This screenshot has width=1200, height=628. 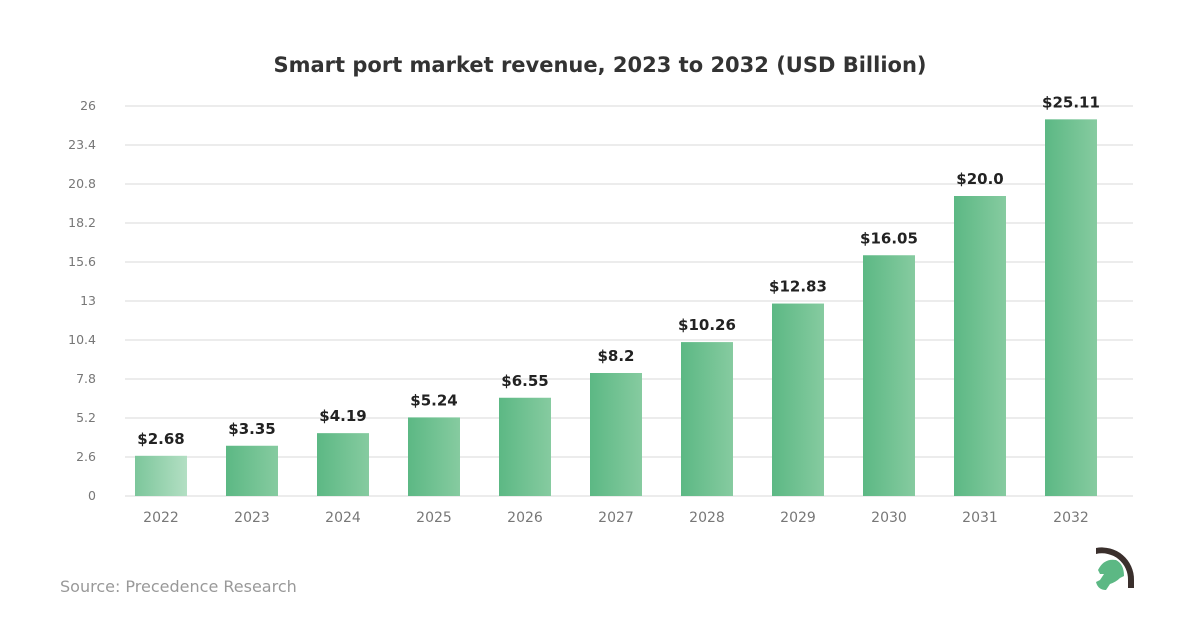 What do you see at coordinates (82, 183) in the screenshot?
I see `y-tick-label: 20.8` at bounding box center [82, 183].